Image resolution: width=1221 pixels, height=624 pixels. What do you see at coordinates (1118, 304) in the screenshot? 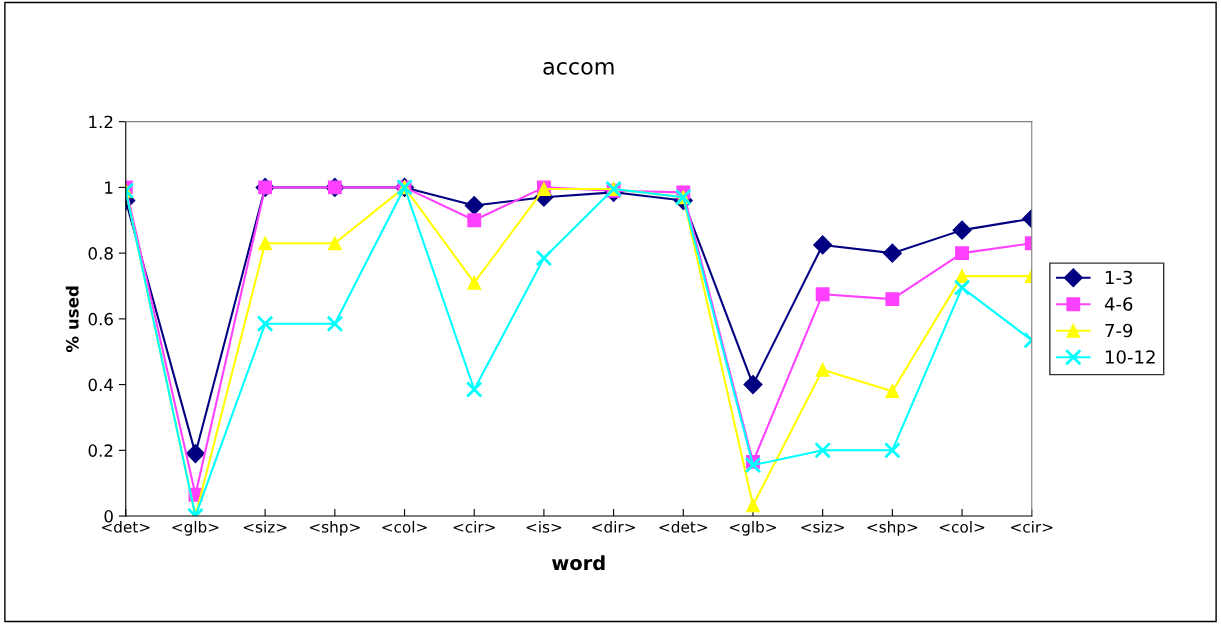
I see `legend-label: 4-6` at bounding box center [1118, 304].